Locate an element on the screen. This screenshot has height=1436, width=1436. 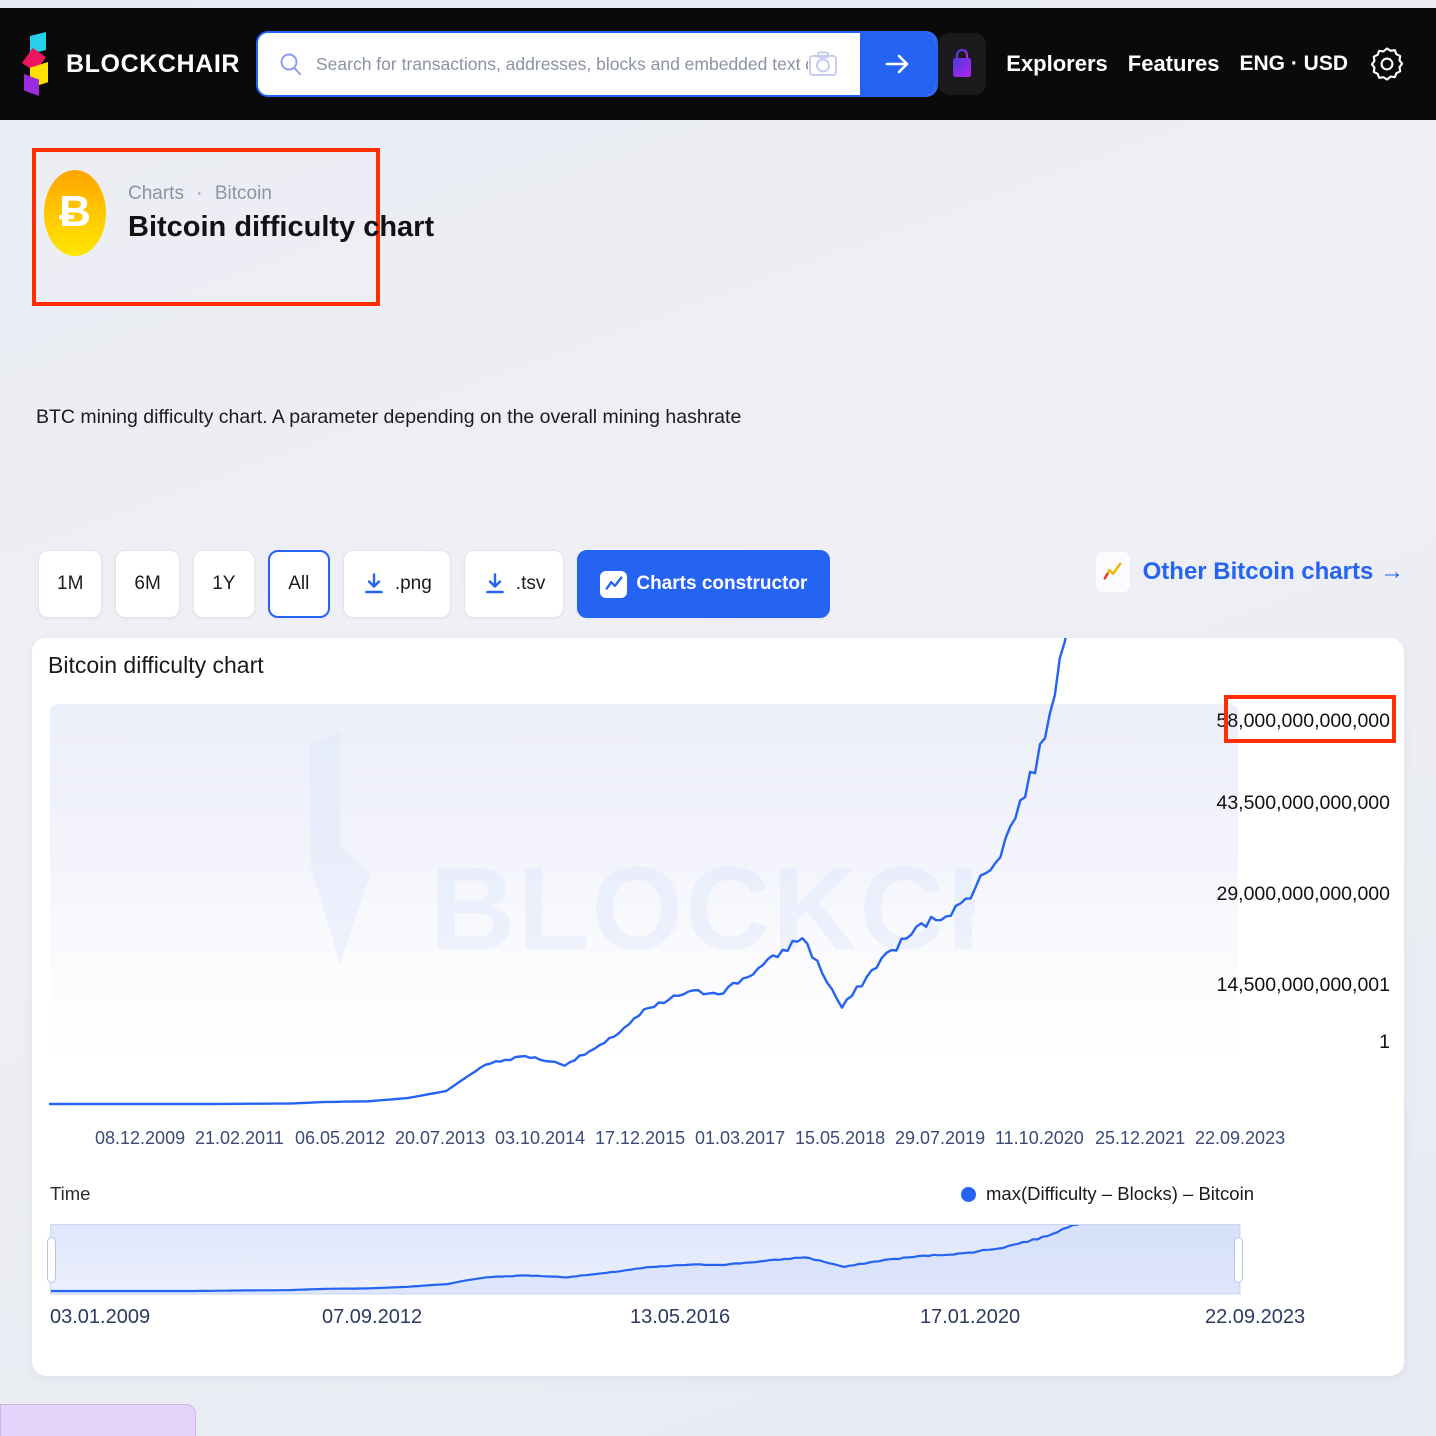
camera-icon is located at coordinates (823, 64).